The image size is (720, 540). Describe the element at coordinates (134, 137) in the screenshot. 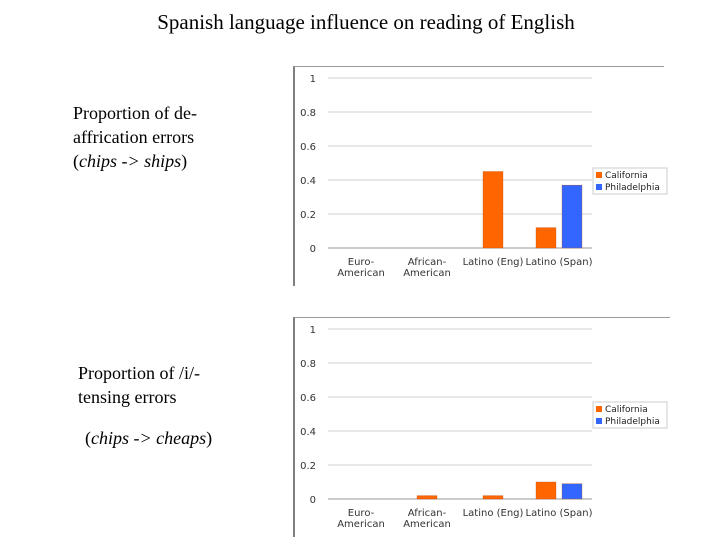

I see `description-line: affrication errors` at that location.